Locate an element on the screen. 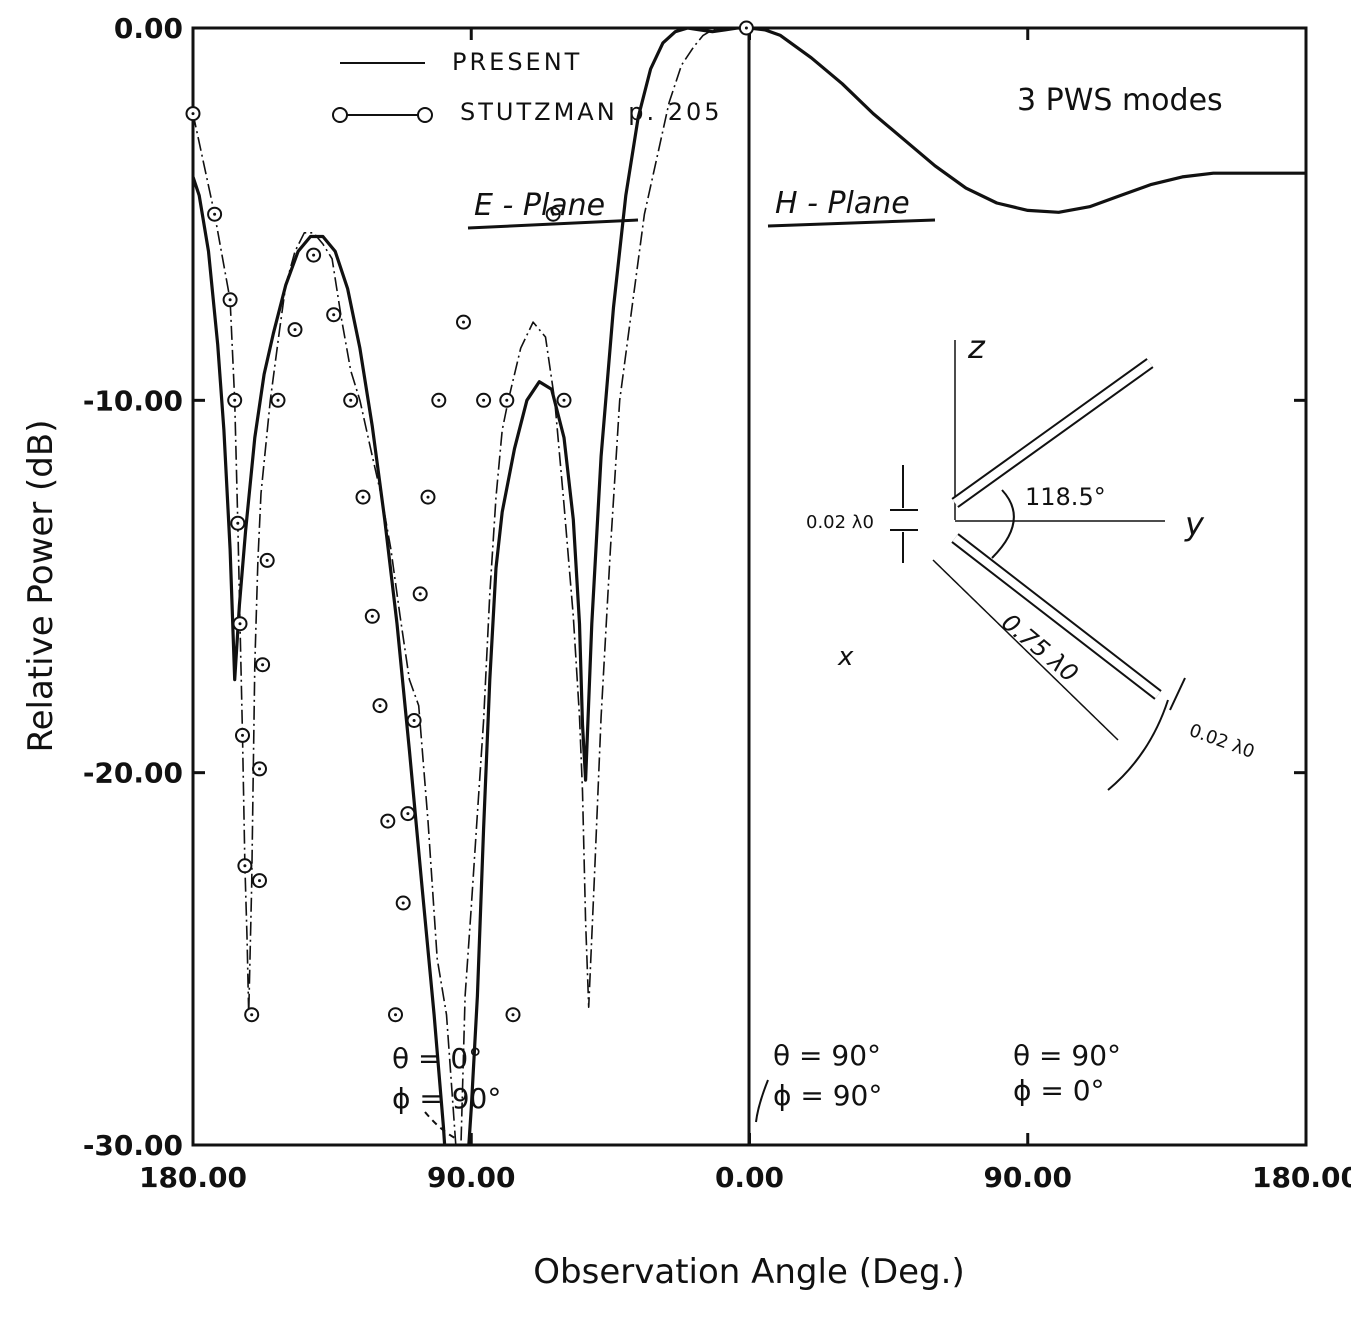 The width and height of the screenshot is (1351, 1324). modes-label: 3 PWS modes is located at coordinates (1120, 100).